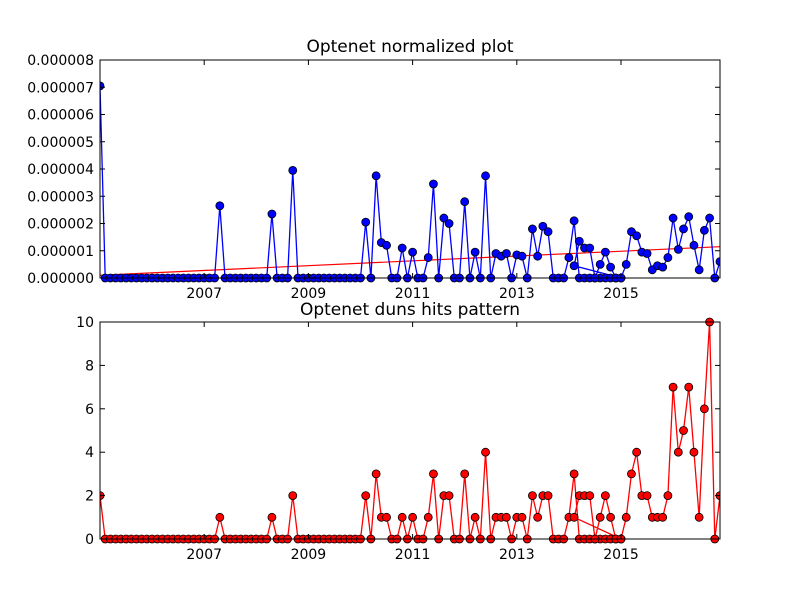 Image resolution: width=800 pixels, height=604 pixels. Describe the element at coordinates (60, 279) in the screenshot. I see `top-y-tick-label: 0.000000` at that location.